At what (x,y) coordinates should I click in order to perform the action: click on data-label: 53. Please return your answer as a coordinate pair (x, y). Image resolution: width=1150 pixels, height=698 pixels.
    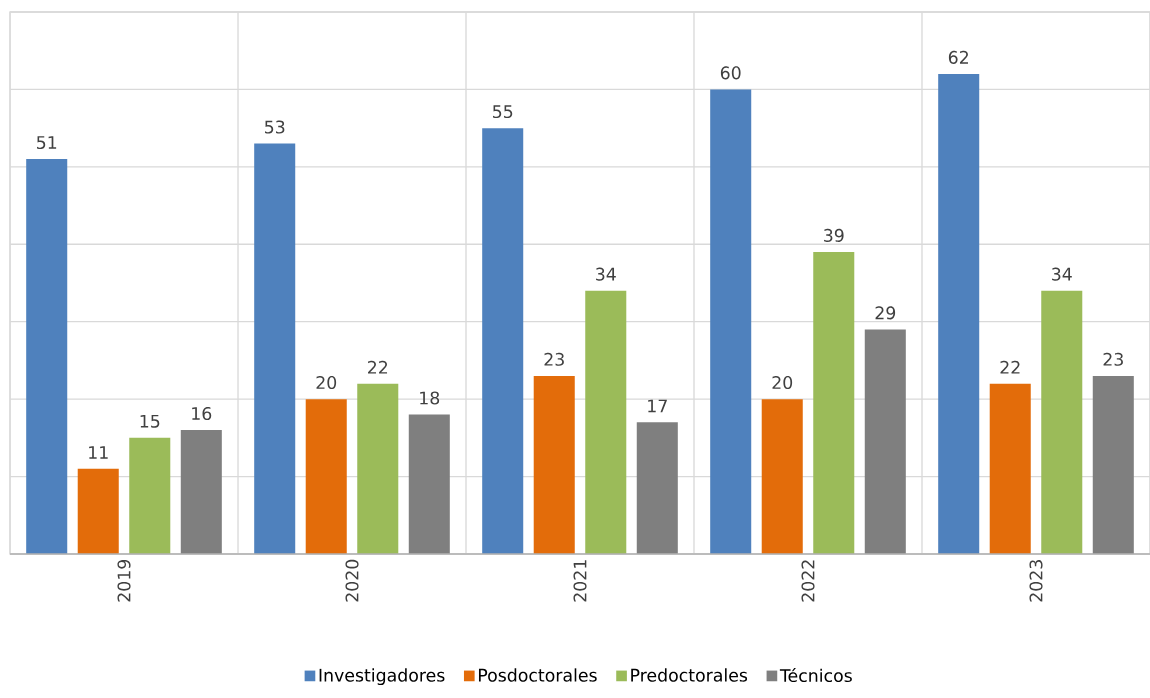
    Looking at the image, I should click on (275, 127).